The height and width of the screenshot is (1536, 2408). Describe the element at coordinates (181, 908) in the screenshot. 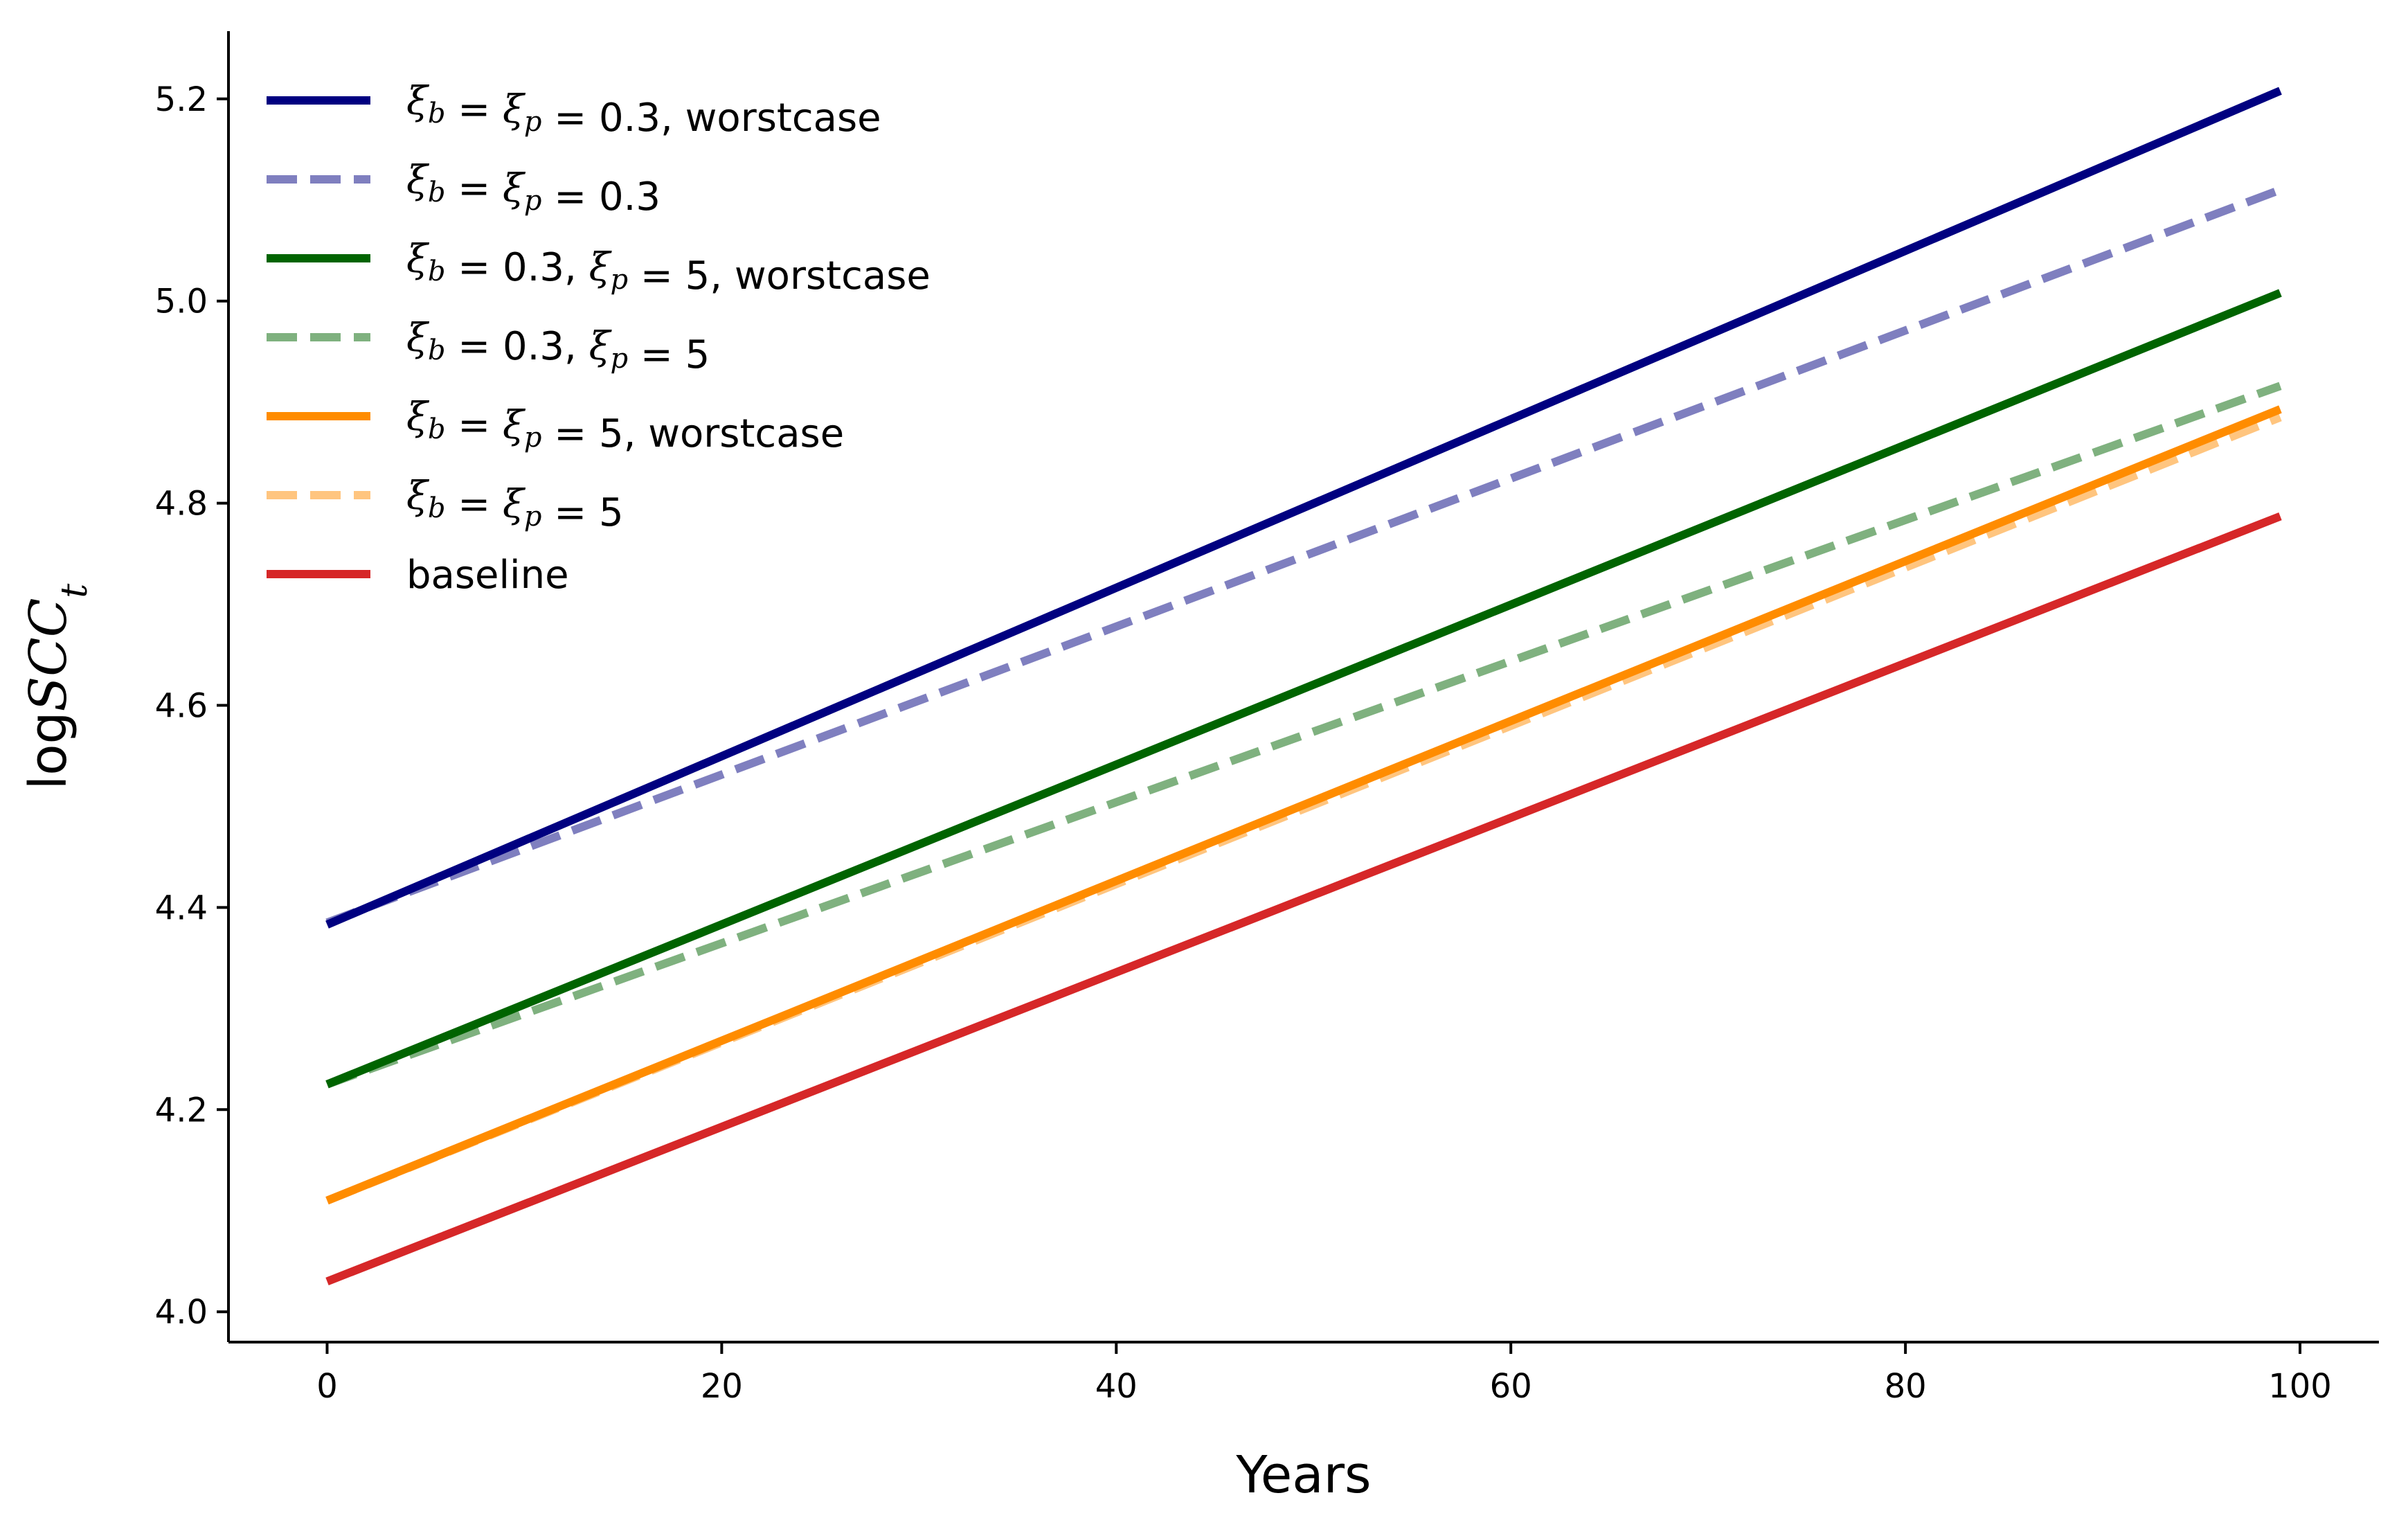

I see `y-tick-label: 4.4` at that location.